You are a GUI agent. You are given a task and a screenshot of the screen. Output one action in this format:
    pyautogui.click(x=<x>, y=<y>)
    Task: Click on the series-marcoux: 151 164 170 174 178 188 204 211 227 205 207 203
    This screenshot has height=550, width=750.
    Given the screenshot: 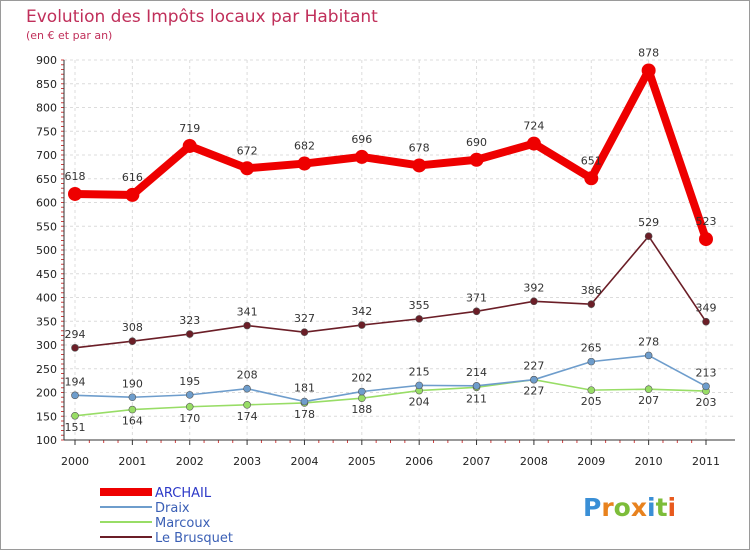 What is the action you would take?
    pyautogui.click(x=391, y=404)
    